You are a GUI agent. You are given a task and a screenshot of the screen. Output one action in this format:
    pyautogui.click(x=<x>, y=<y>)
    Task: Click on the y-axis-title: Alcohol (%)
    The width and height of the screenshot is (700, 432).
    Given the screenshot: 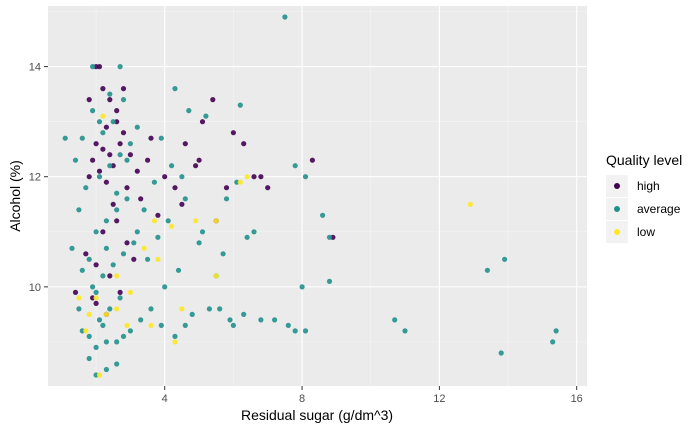 What is the action you would take?
    pyautogui.click(x=15, y=196)
    